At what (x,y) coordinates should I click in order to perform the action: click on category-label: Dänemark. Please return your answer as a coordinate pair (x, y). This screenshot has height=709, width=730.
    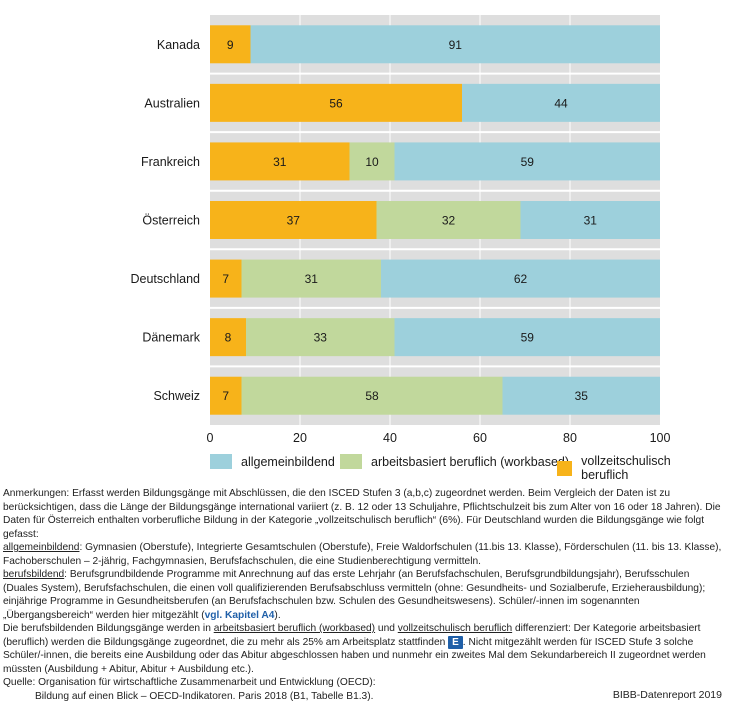
    Looking at the image, I should click on (171, 338).